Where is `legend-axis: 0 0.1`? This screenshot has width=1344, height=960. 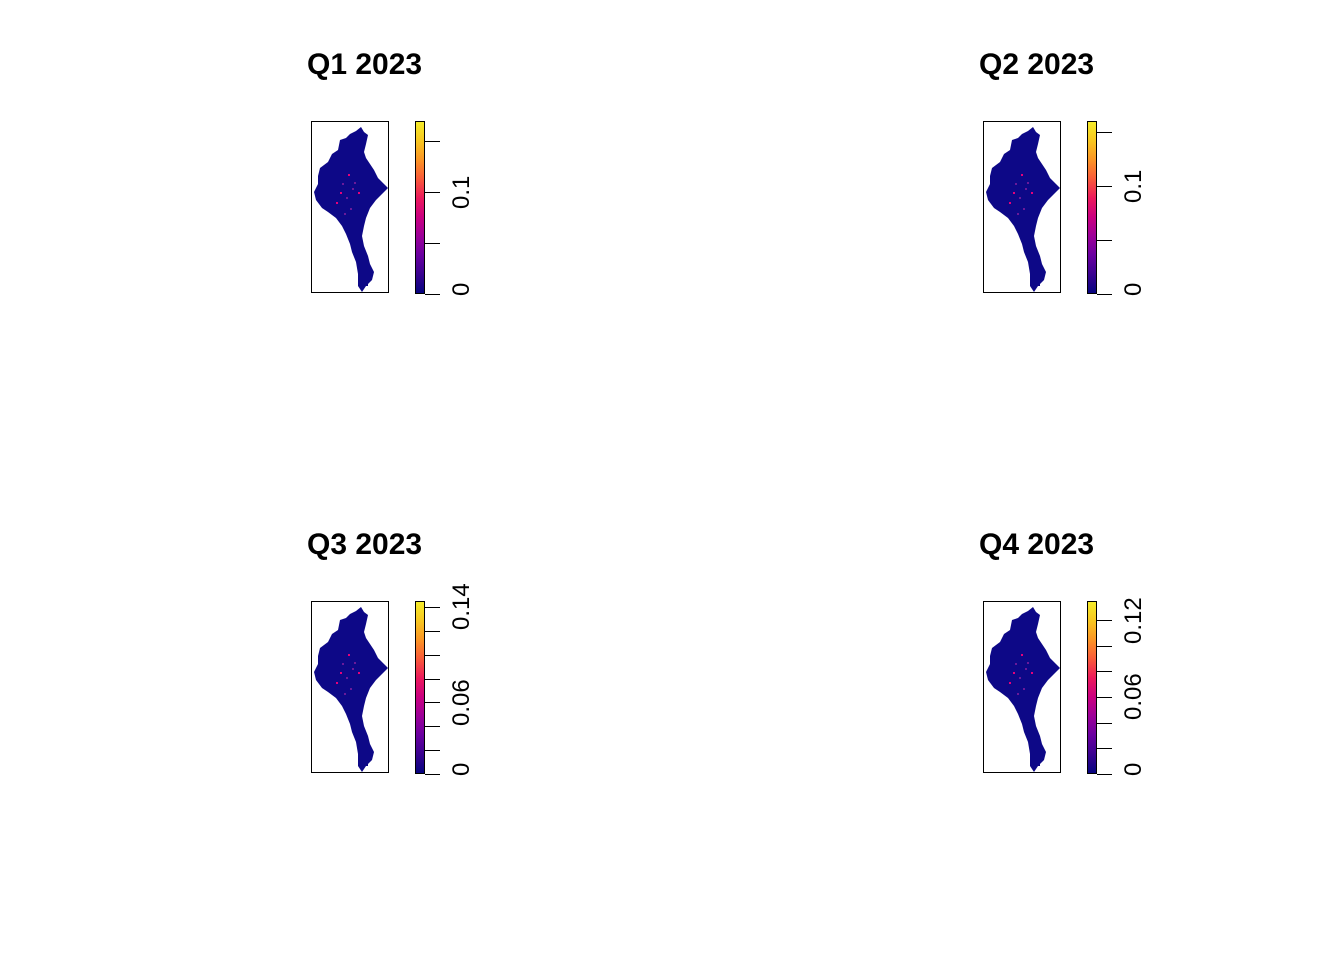 legend-axis: 0 0.1 is located at coordinates (1127, 208).